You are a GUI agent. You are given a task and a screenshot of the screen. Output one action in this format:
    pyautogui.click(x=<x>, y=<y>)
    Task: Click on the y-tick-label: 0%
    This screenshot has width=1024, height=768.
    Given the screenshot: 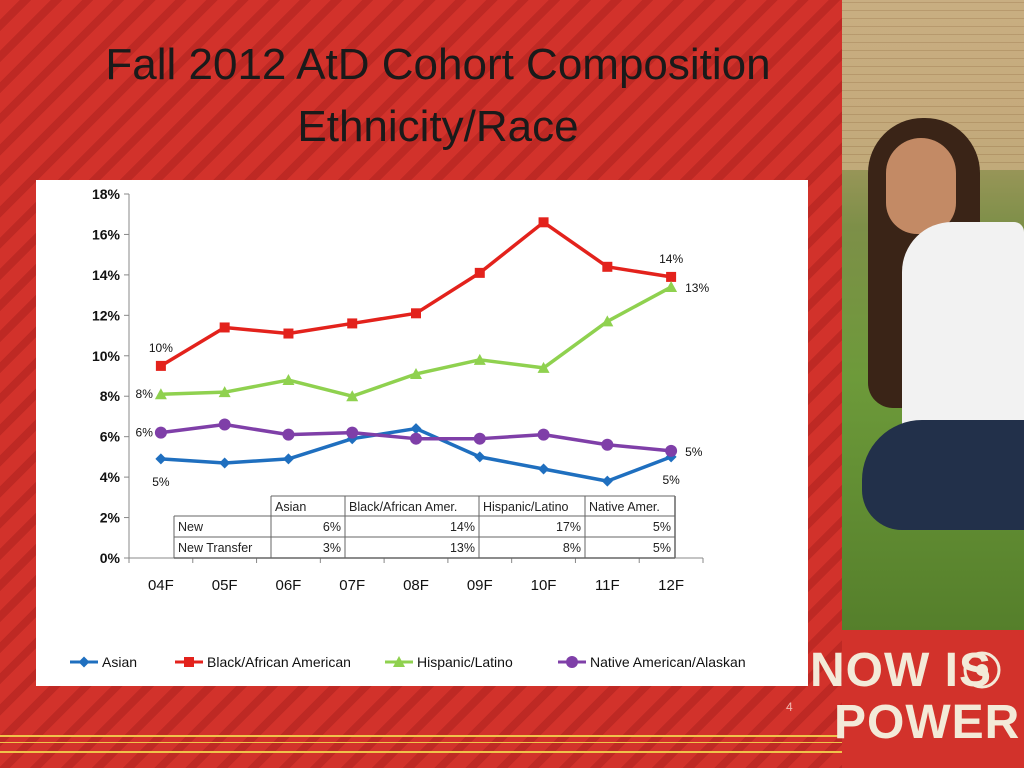 What is the action you would take?
    pyautogui.click(x=110, y=558)
    